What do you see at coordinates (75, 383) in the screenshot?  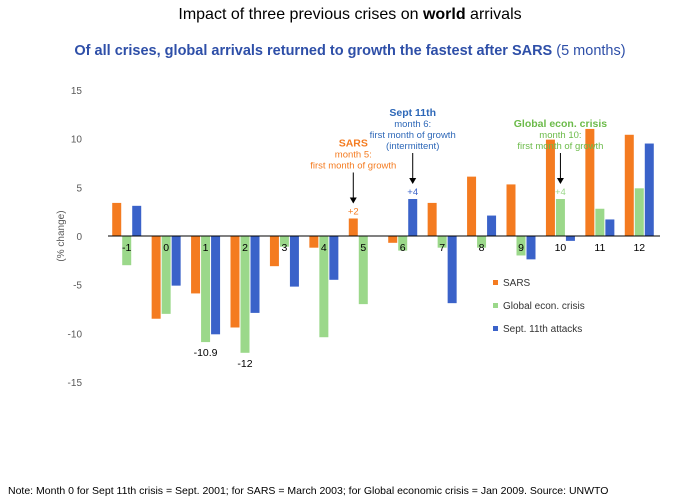 I see `y-tick-label: -15` at bounding box center [75, 383].